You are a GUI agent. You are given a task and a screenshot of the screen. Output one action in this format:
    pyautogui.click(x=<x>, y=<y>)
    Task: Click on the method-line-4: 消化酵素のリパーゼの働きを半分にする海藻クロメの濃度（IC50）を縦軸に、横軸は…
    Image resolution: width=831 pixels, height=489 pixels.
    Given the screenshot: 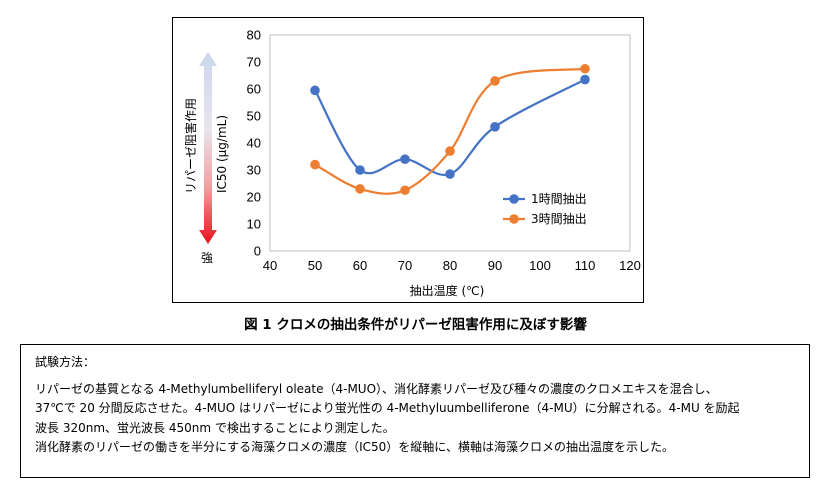 What is the action you would take?
    pyautogui.click(x=354, y=447)
    